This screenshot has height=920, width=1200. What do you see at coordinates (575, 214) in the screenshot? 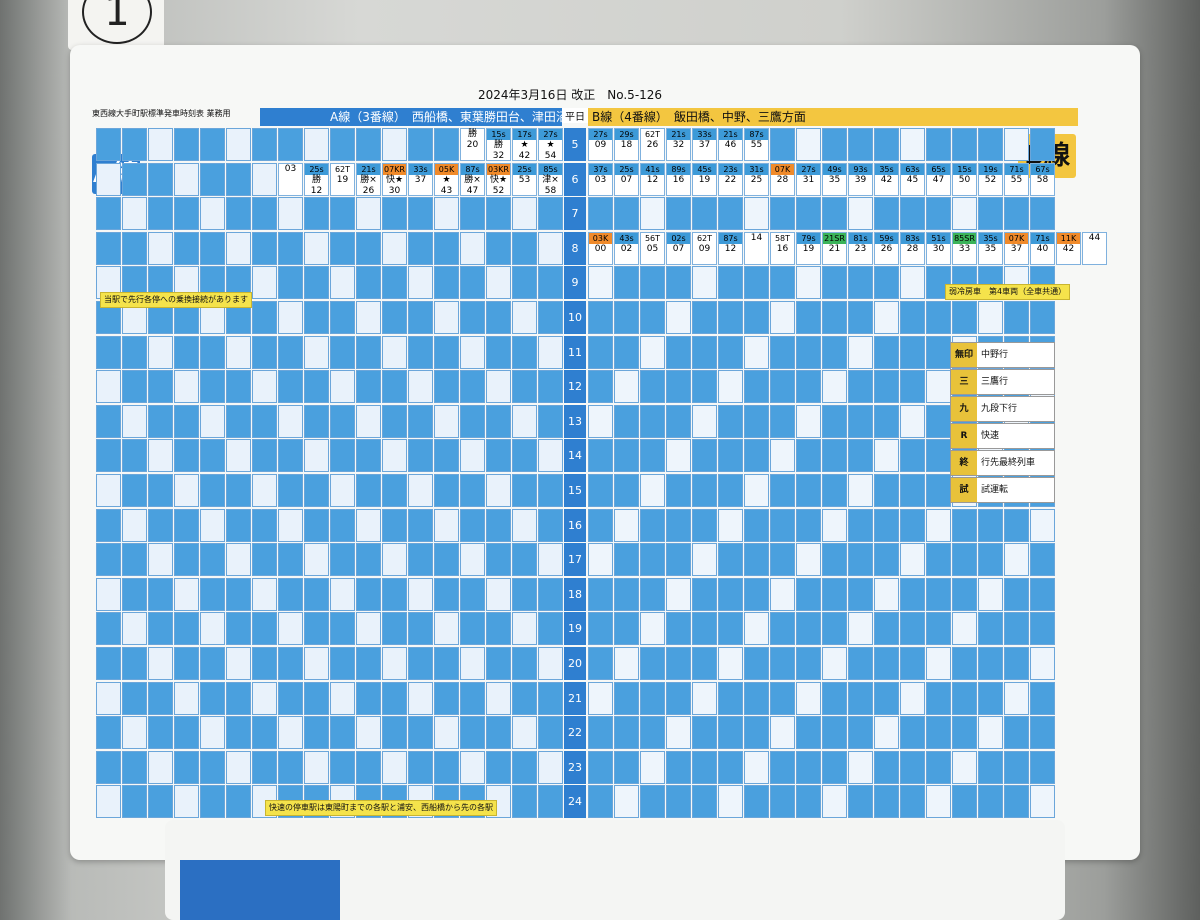
I see `hour-label: 7` at bounding box center [575, 214].